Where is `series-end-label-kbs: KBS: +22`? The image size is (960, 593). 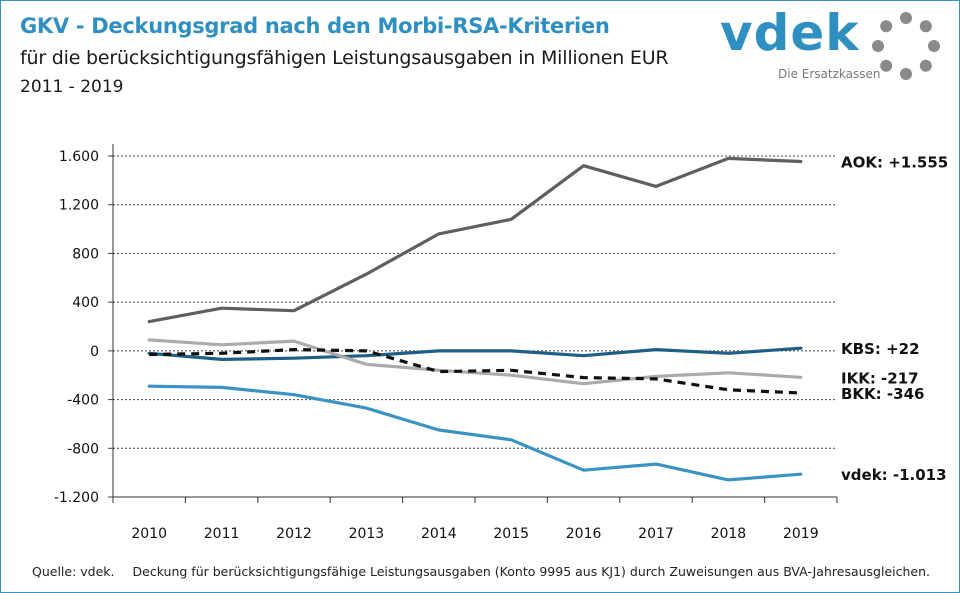
series-end-label-kbs: KBS: +22 is located at coordinates (880, 349).